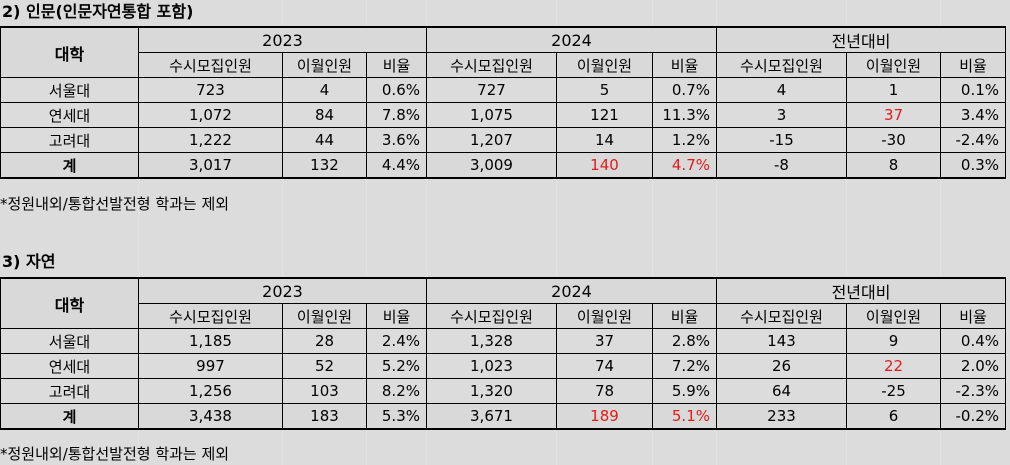 The width and height of the screenshot is (1010, 465). Describe the element at coordinates (684, 140) in the screenshot. I see `cell: 1.2%` at that location.